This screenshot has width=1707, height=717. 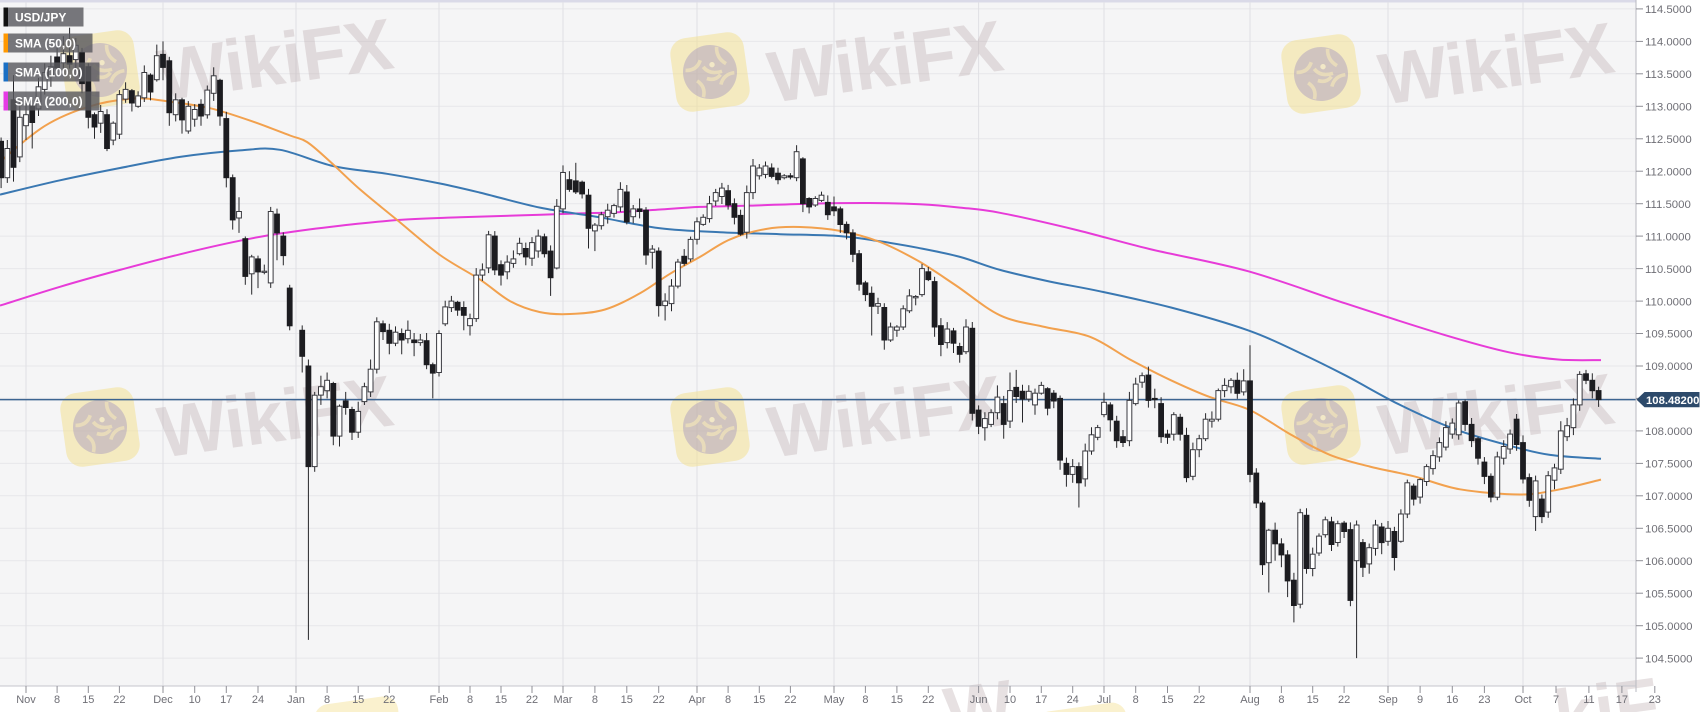 What do you see at coordinates (1668, 172) in the screenshot?
I see `svg-text: 112.0000` at bounding box center [1668, 172].